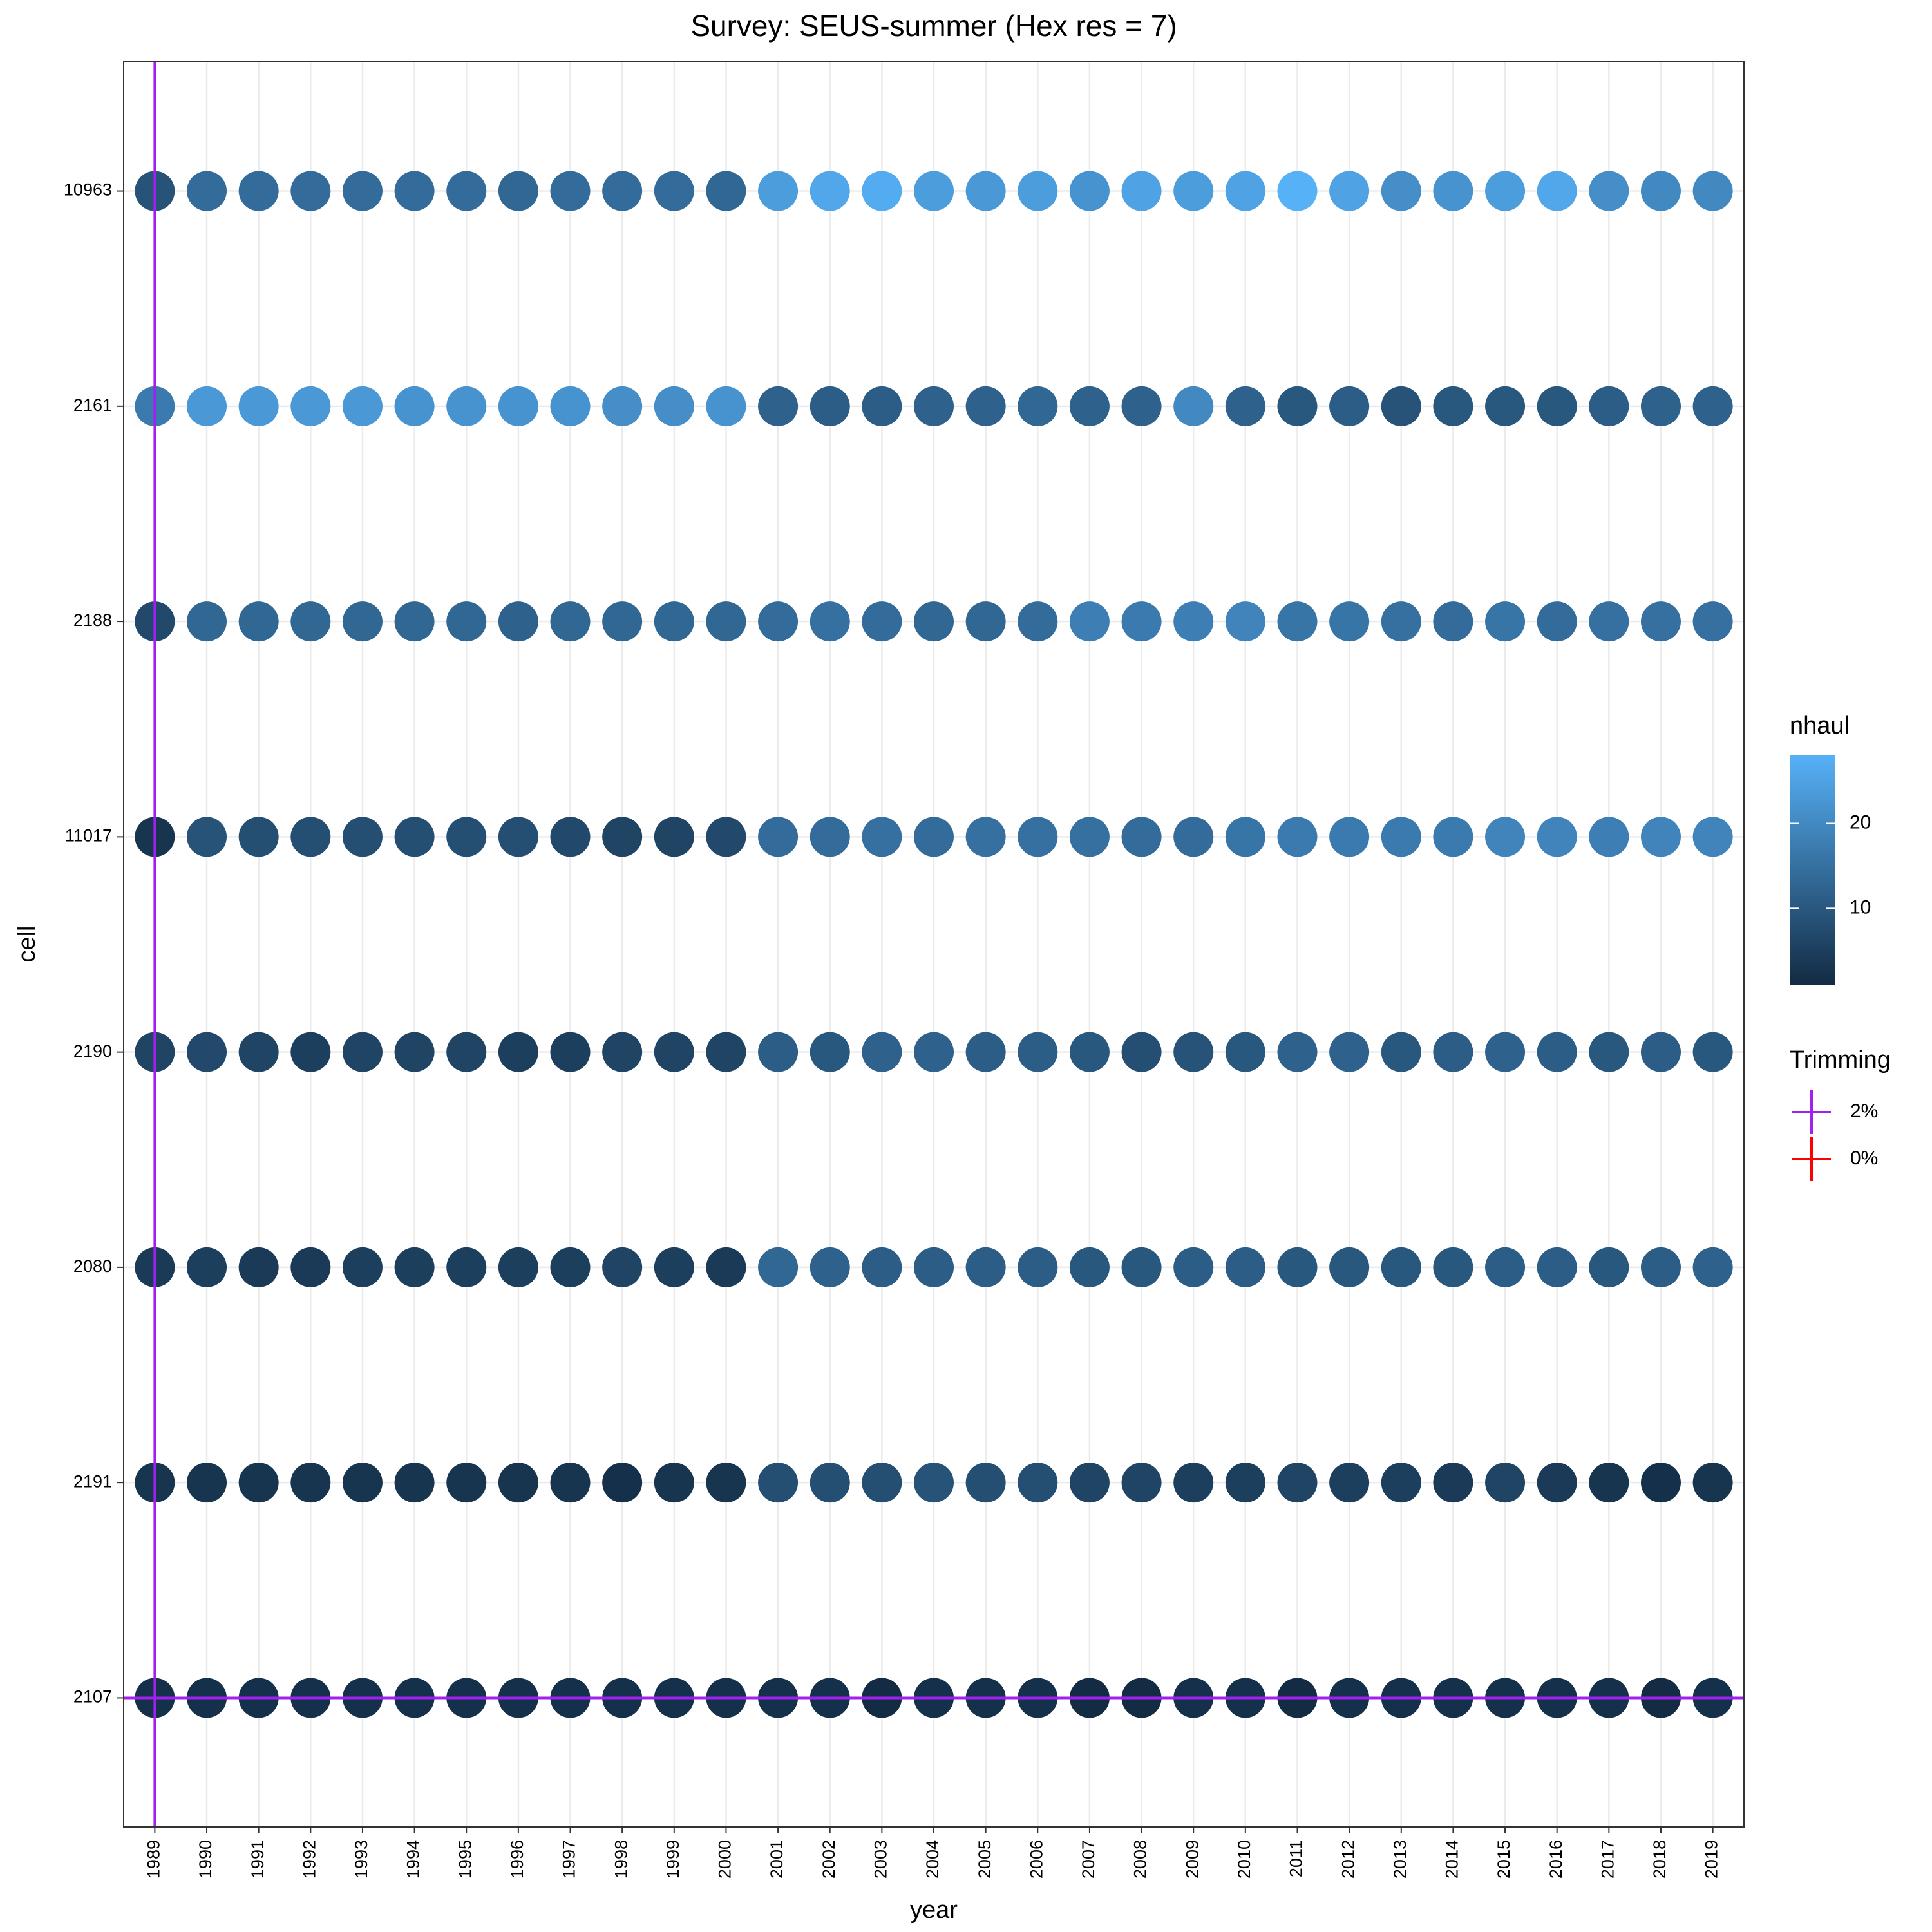 Image resolution: width=1932 pixels, height=1932 pixels. What do you see at coordinates (1140, 1859) in the screenshot?
I see `x-tick-label: 2008` at bounding box center [1140, 1859].